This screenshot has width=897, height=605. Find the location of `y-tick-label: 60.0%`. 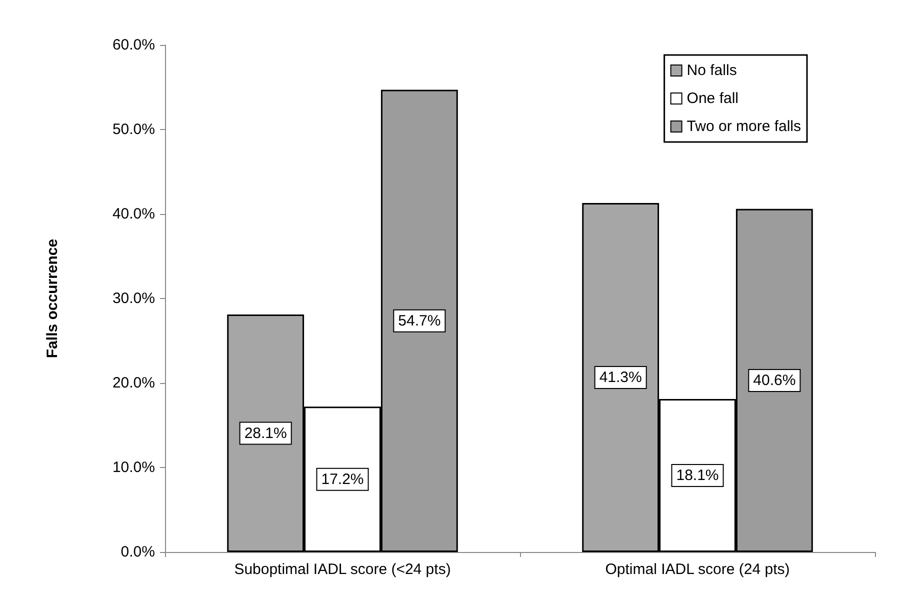

y-tick-label: 60.0% is located at coordinates (133, 45).